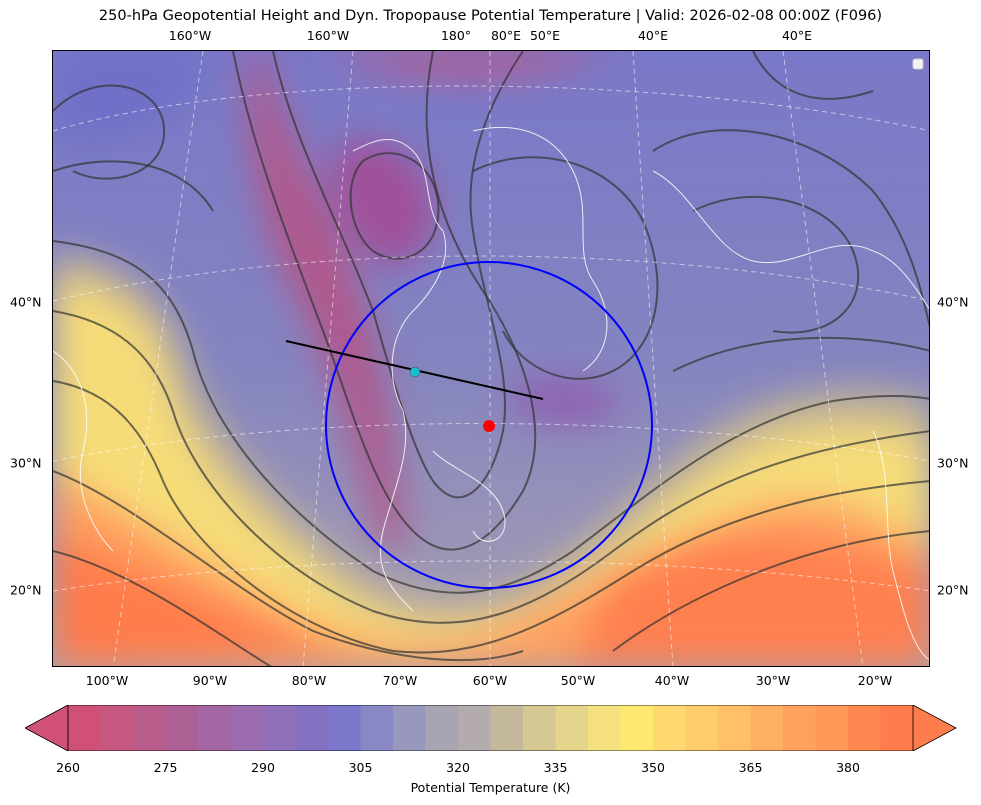 This screenshot has width=981, height=805. Describe the element at coordinates (26, 463) in the screenshot. I see `left-lat-label: 30°N` at that location.